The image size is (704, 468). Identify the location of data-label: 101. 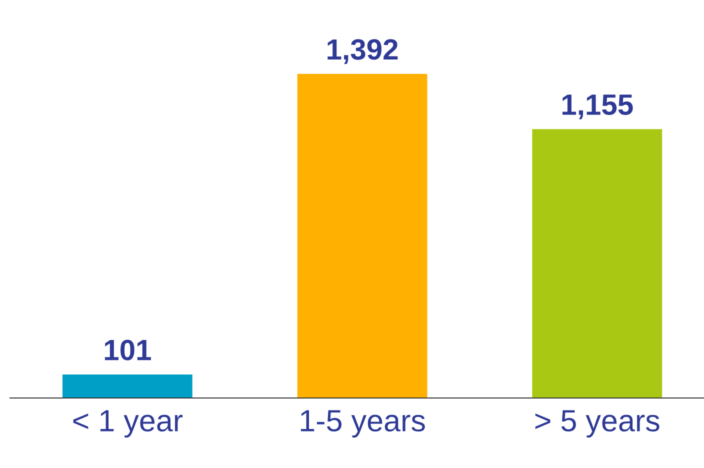
(127, 350).